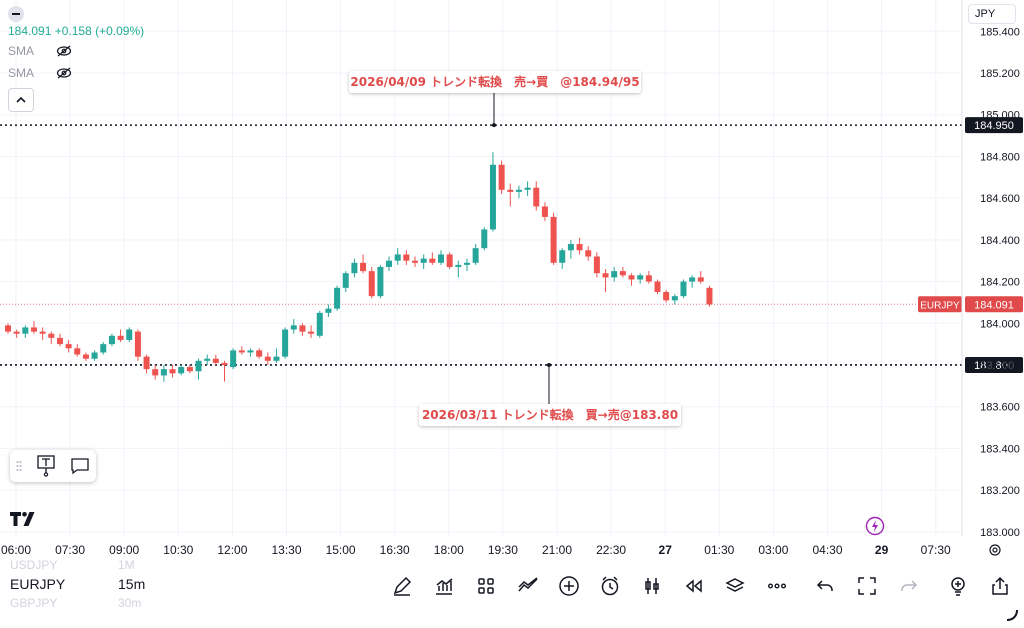 Image resolution: width=1024 pixels, height=628 pixels. What do you see at coordinates (1000, 199) in the screenshot?
I see `y-tick-label: 184.600` at bounding box center [1000, 199].